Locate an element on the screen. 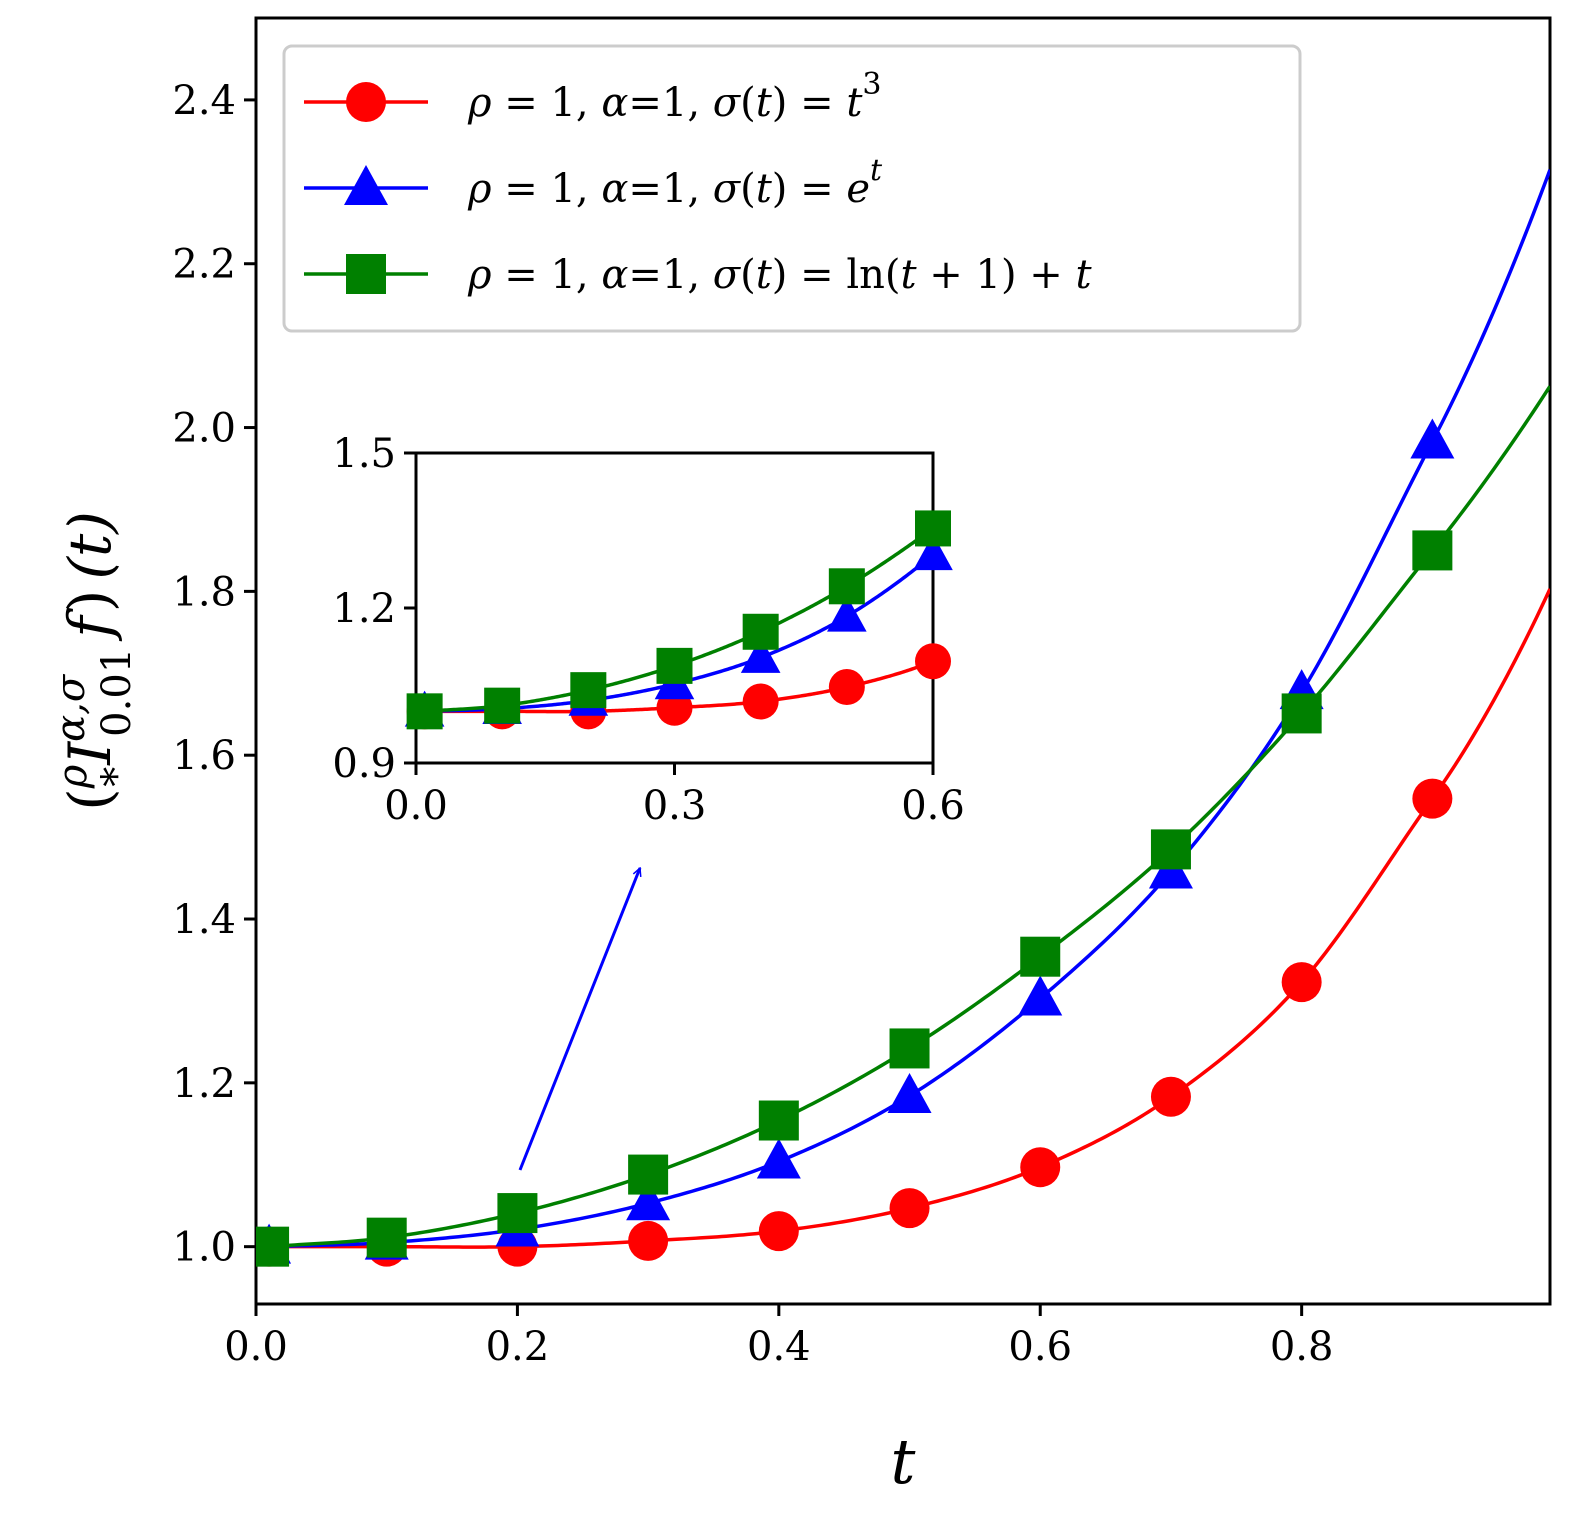 The image size is (1591, 1525). y-title-close: ) is located at coordinates (90, 601).